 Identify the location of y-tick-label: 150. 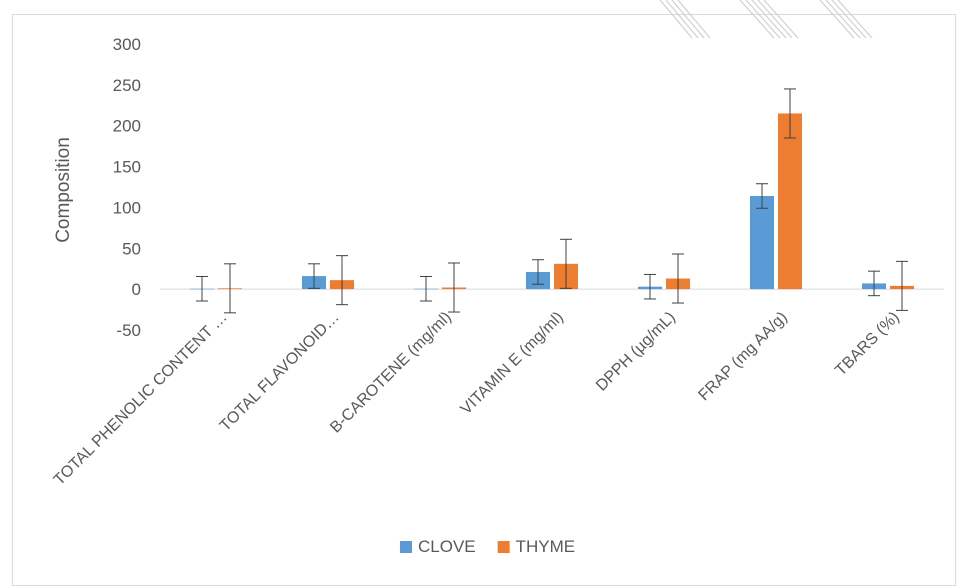
(127, 167).